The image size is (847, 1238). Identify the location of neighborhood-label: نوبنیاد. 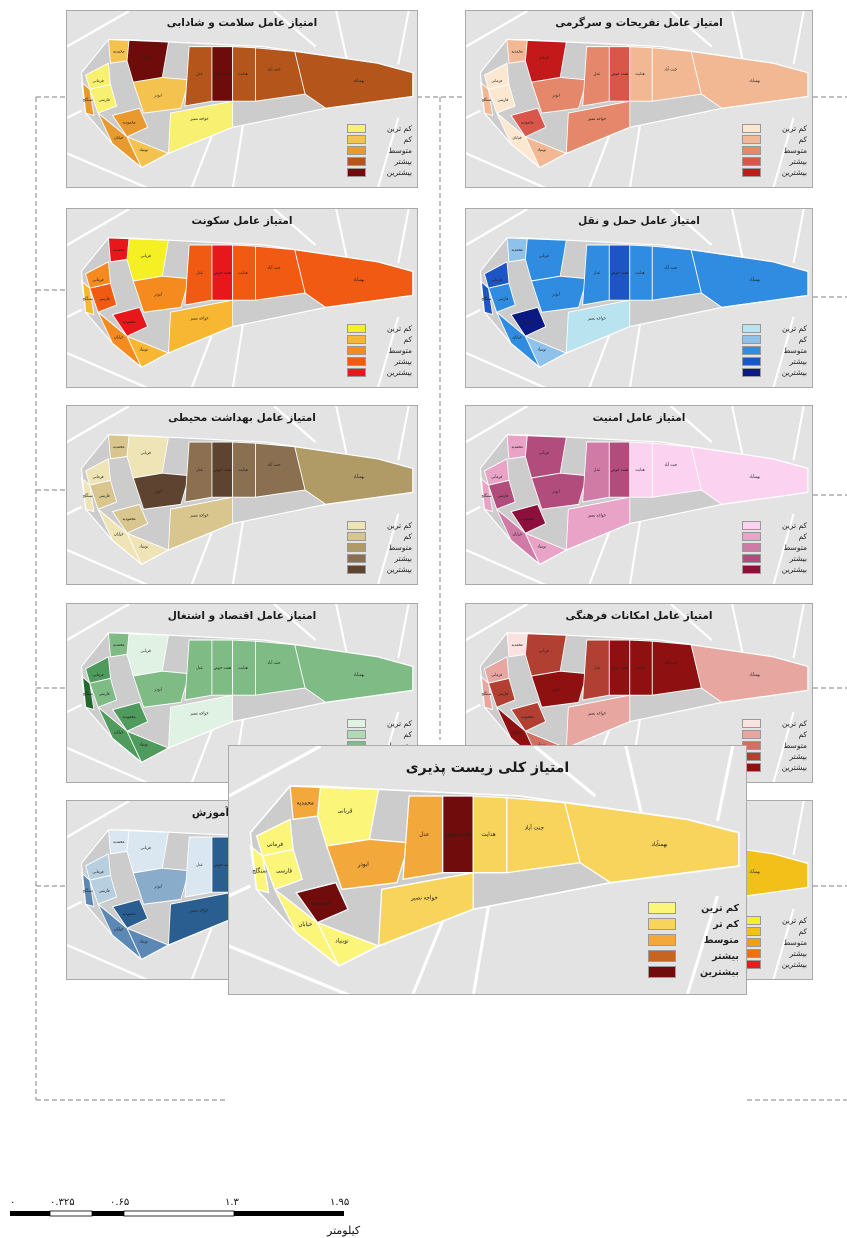
(143, 348).